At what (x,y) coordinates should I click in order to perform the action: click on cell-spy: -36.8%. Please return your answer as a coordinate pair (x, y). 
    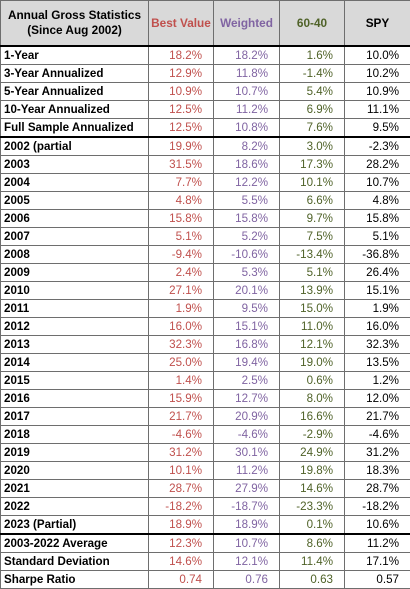
    Looking at the image, I should click on (377, 255).